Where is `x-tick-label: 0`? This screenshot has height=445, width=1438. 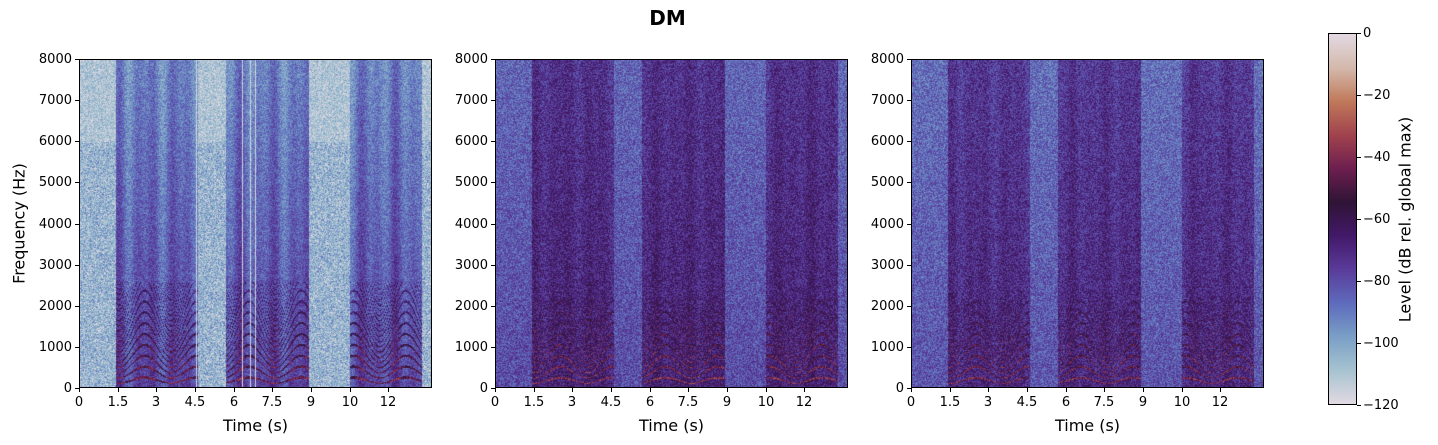 x-tick-label: 0 is located at coordinates (495, 402).